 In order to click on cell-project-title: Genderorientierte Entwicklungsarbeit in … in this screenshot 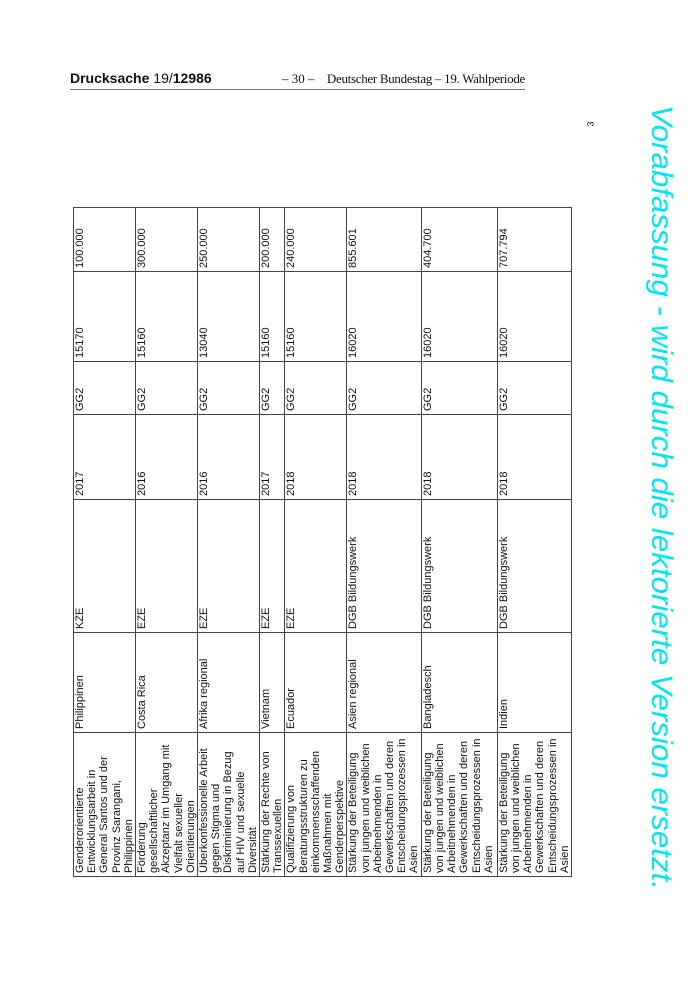, I will do `click(104, 804)`.